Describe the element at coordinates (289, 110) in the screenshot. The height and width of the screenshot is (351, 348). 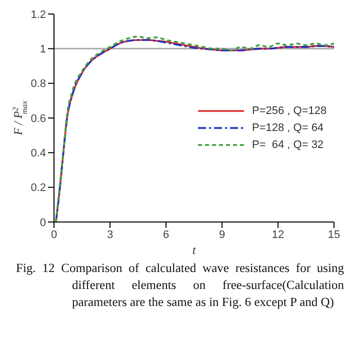
I see `legend-label: P=256 , Q=128` at that location.